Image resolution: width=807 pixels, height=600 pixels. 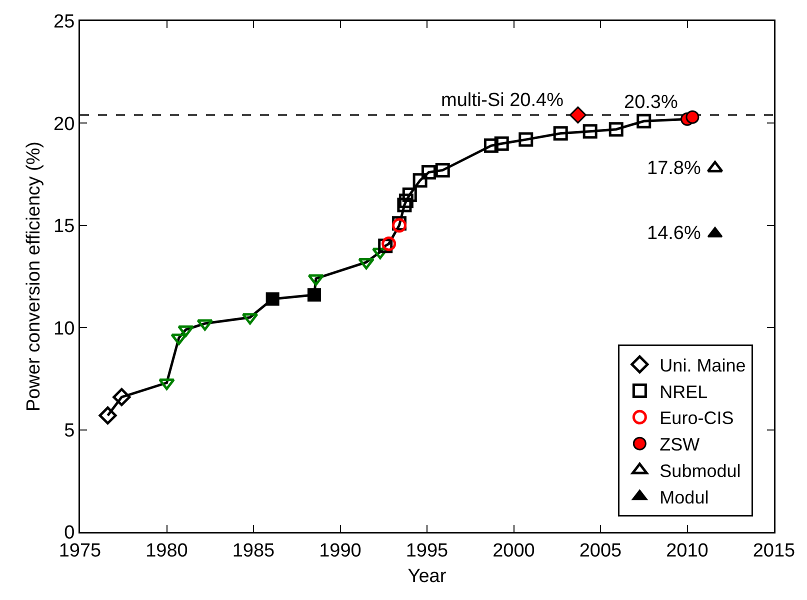 What do you see at coordinates (69, 431) in the screenshot?
I see `y-tick-label: 5` at bounding box center [69, 431].